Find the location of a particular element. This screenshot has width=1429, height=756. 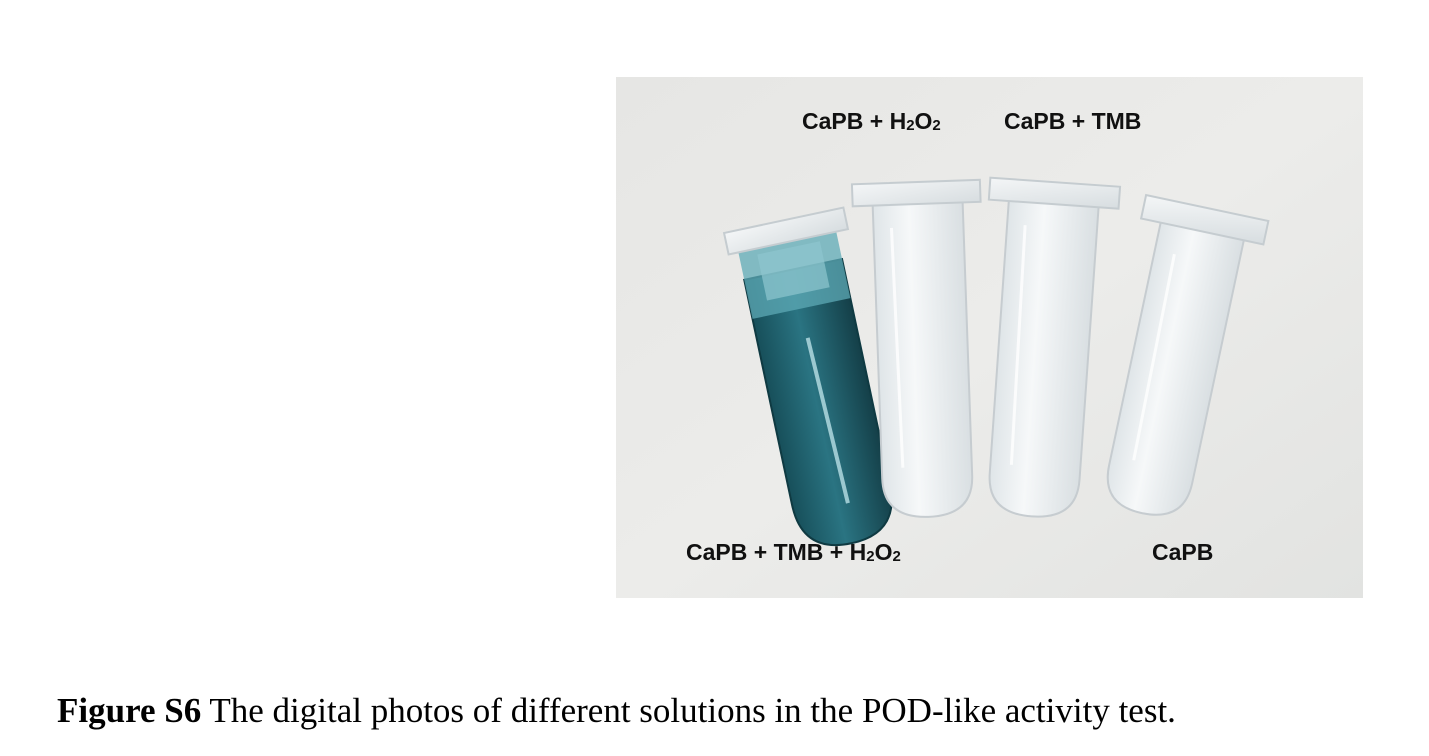

tube-clear-h2o2 is located at coordinates (916, 348).